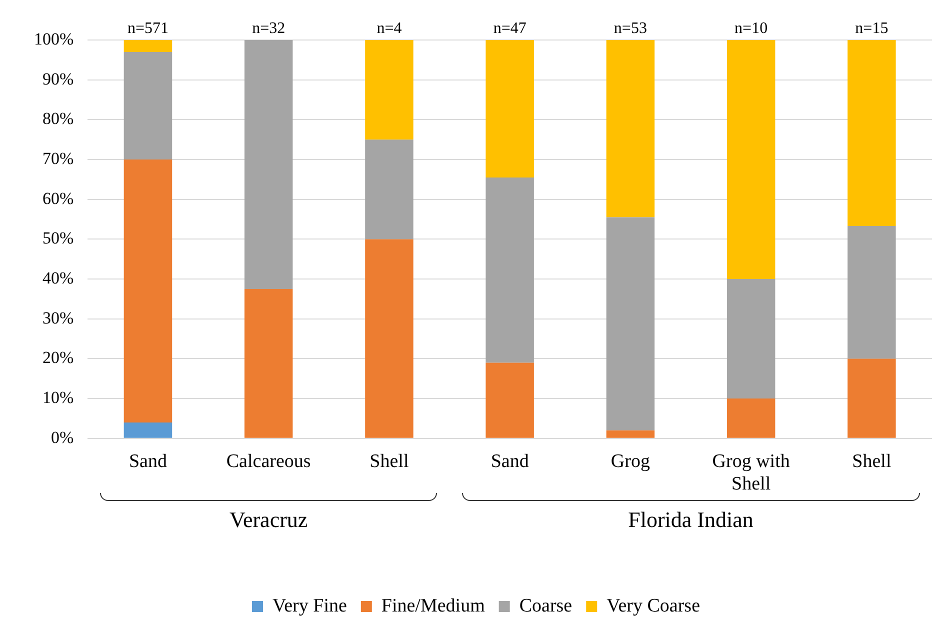  Describe the element at coordinates (268, 461) in the screenshot. I see `x-tick-label: Calcareous` at that location.